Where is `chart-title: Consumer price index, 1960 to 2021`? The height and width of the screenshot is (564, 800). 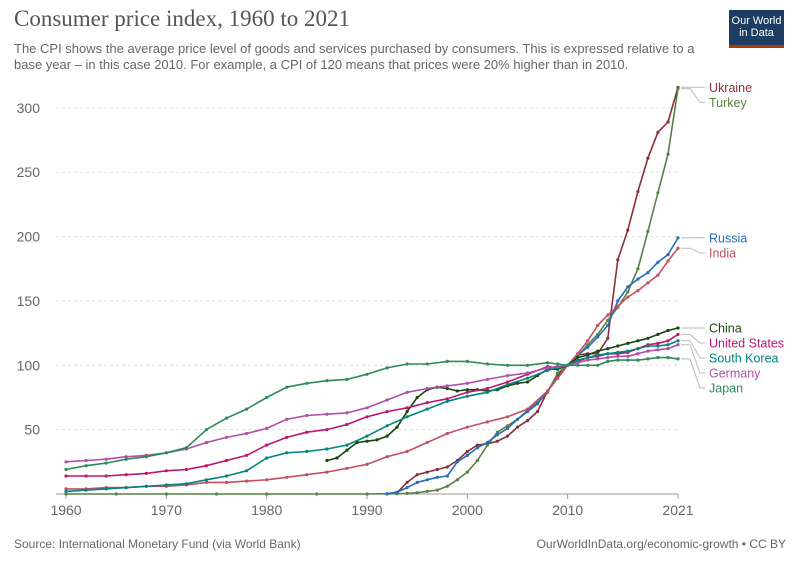 chart-title: Consumer price index, 1960 to 2021 is located at coordinates (182, 18).